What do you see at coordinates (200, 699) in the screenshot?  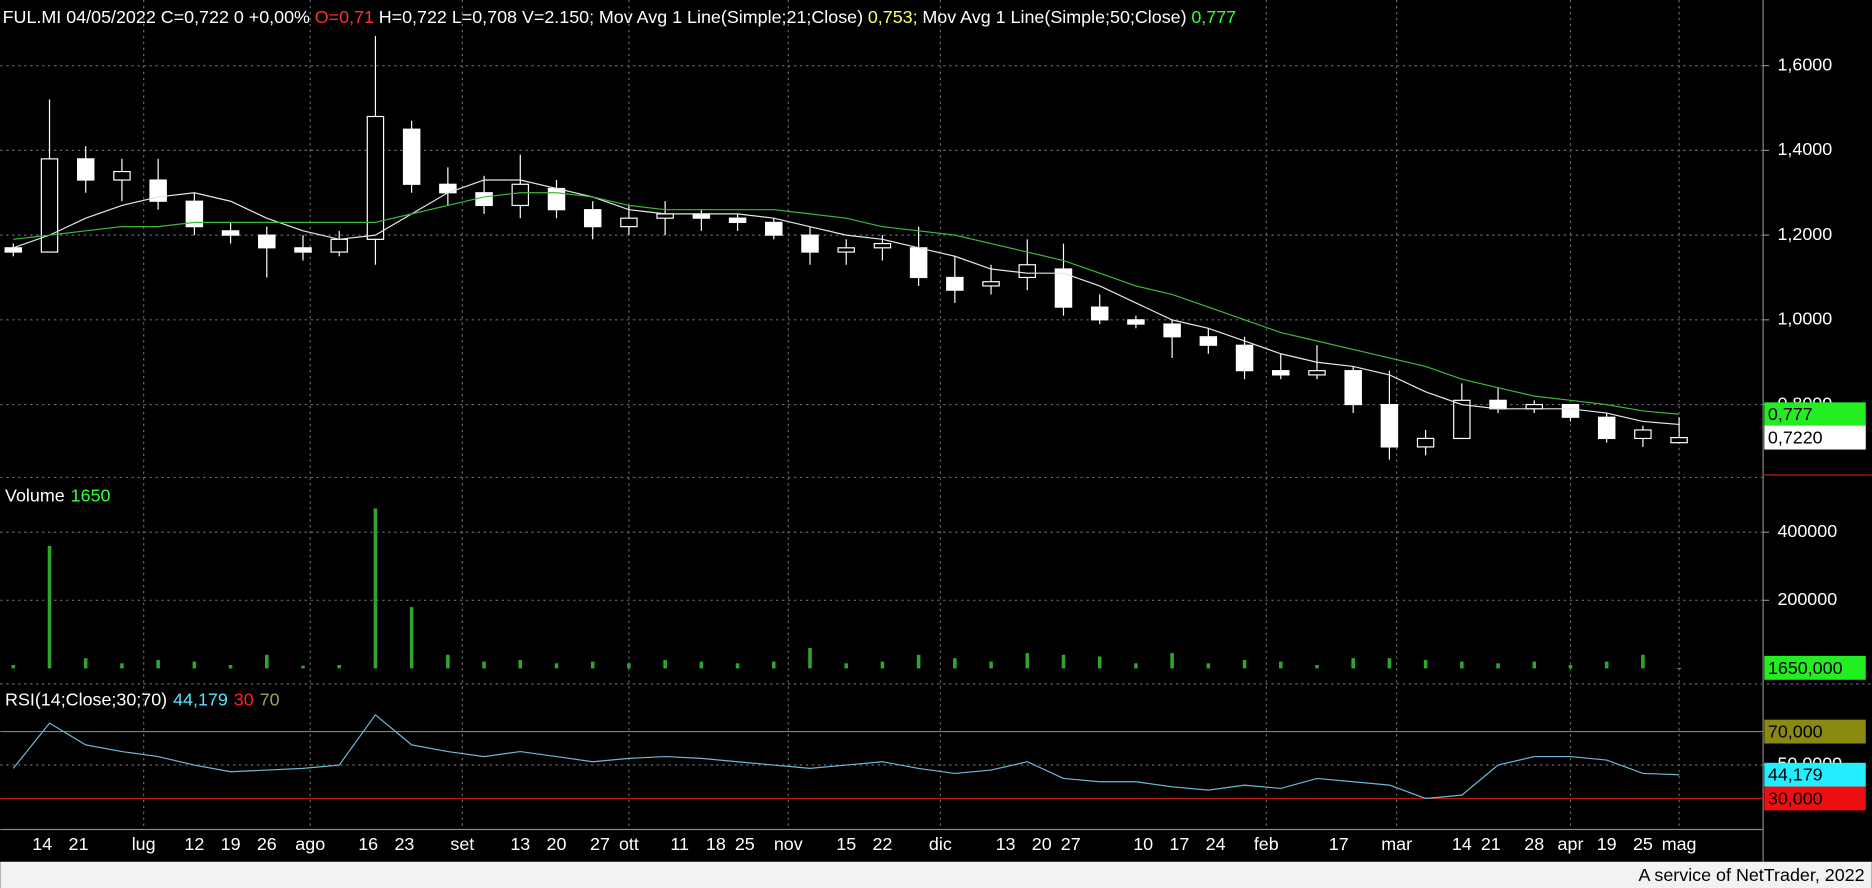 I see `panel-value: 44,179` at bounding box center [200, 699].